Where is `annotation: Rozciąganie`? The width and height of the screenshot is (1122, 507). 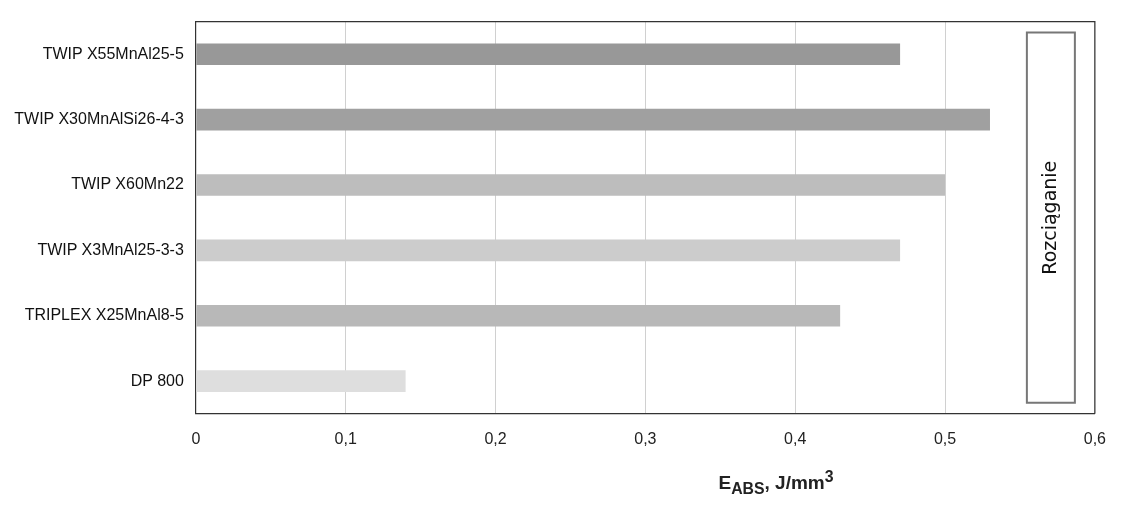 annotation: Rozciąganie is located at coordinates (1048, 217).